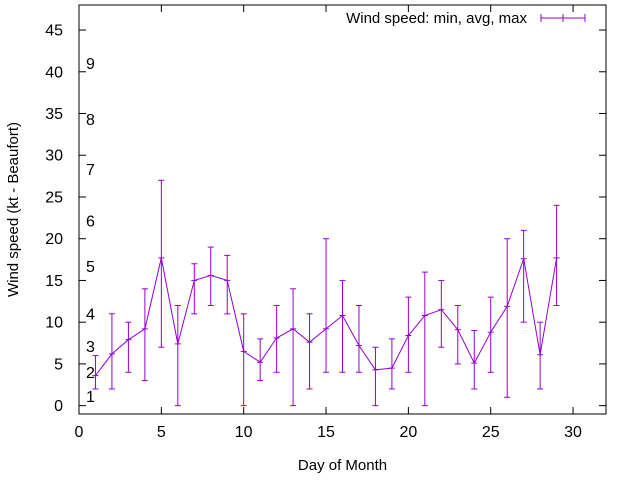 Image resolution: width=640 pixels, height=480 pixels. Describe the element at coordinates (90, 397) in the screenshot. I see `beaufort-label: 1` at that location.